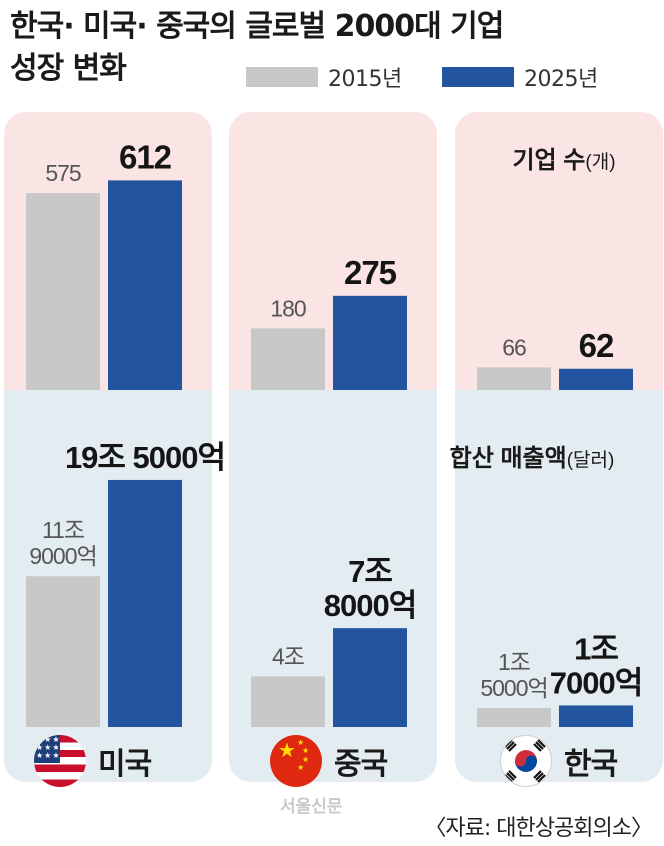  Describe the element at coordinates (329, 761) in the screenshot. I see `country-china: ★ ★ ★ ★ ★ 중국` at that location.